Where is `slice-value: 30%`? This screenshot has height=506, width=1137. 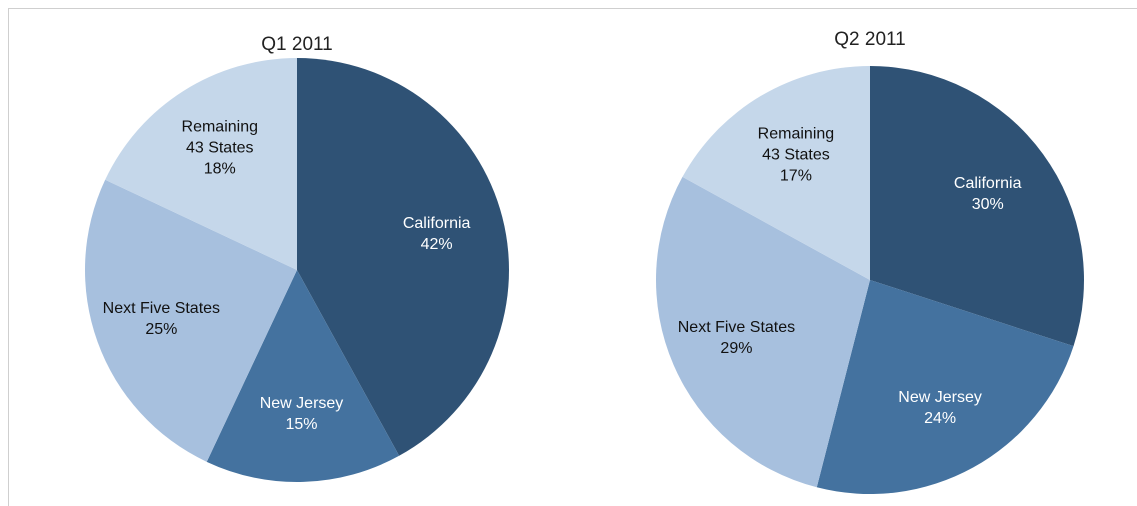 slice-value: 30% is located at coordinates (987, 205).